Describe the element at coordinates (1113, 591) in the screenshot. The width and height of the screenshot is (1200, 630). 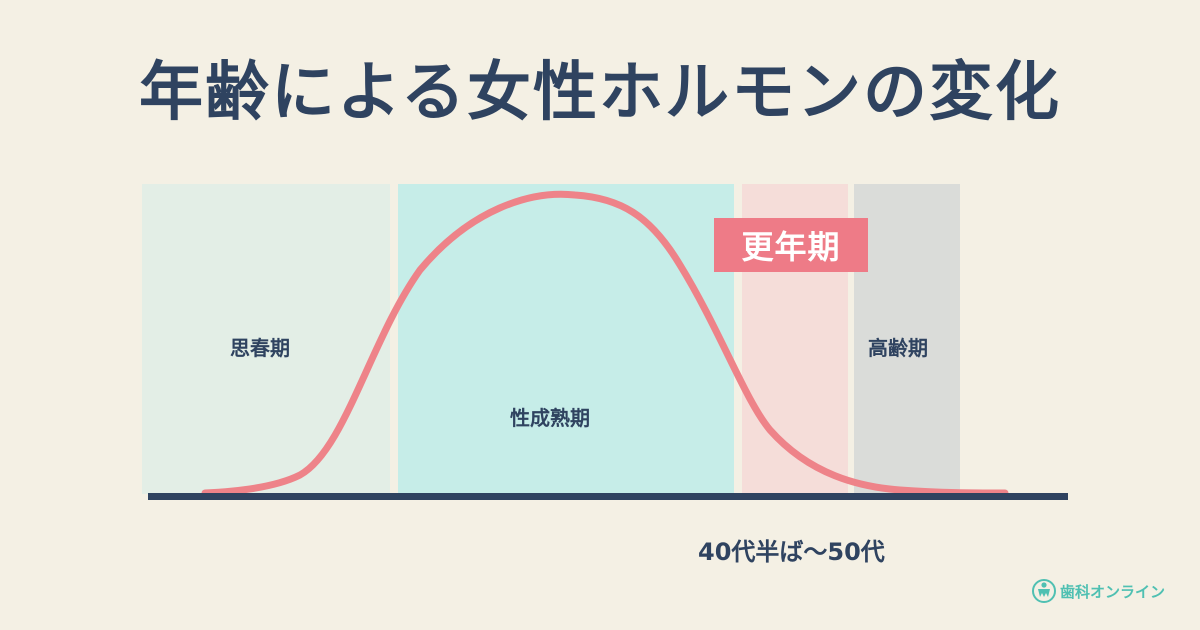
I see `logo-text: 歯科オンライン` at that location.